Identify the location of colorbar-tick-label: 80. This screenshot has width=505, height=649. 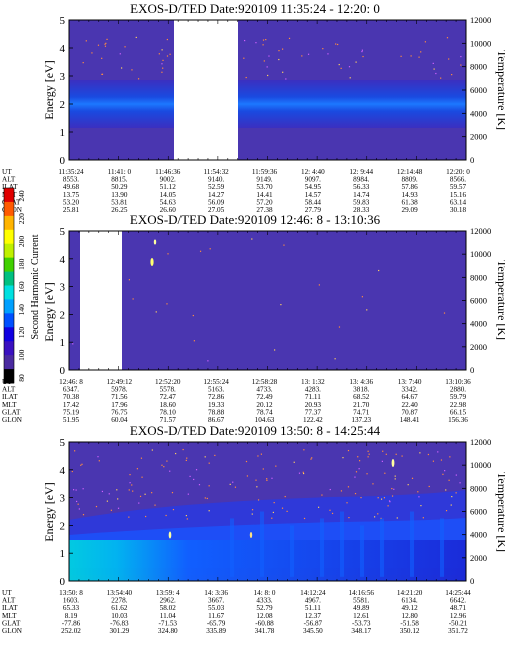
(21, 378).